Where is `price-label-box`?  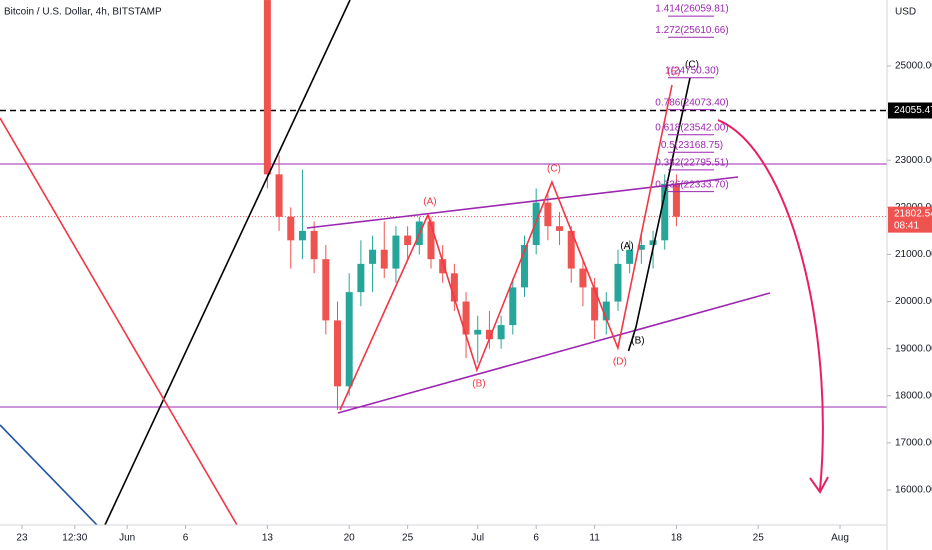 price-label-box is located at coordinates (910, 219).